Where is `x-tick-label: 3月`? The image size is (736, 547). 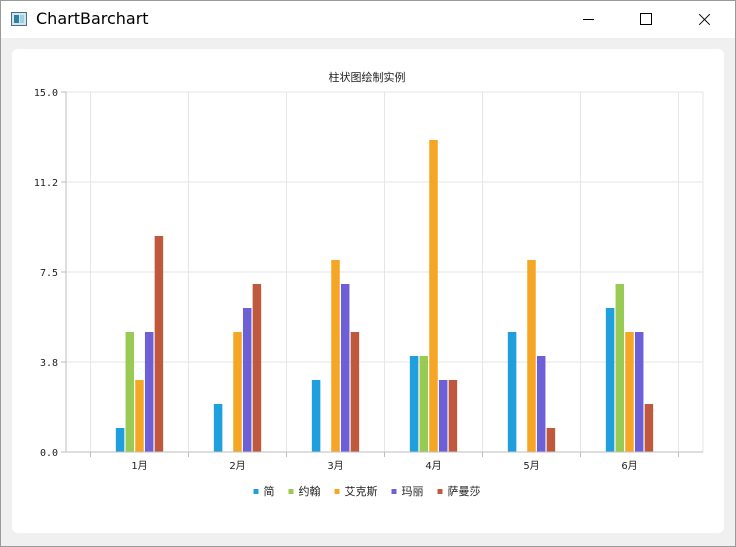
x-tick-label: 3月 is located at coordinates (335, 466).